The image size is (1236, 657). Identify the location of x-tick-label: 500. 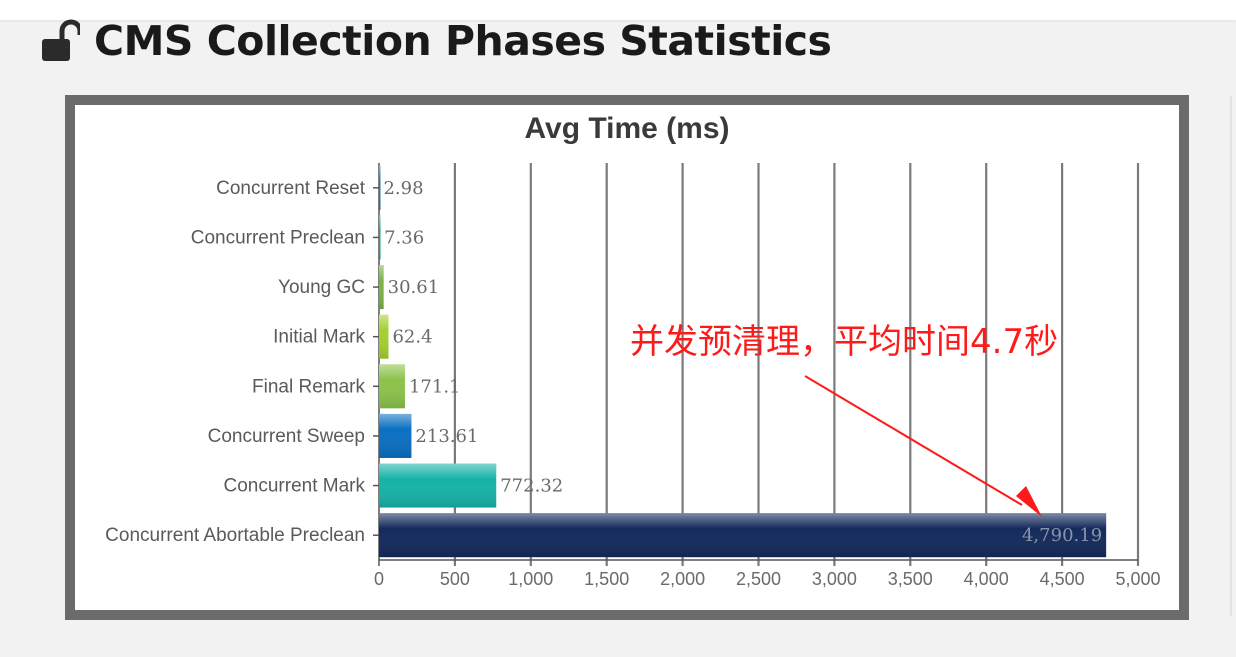
(455, 579).